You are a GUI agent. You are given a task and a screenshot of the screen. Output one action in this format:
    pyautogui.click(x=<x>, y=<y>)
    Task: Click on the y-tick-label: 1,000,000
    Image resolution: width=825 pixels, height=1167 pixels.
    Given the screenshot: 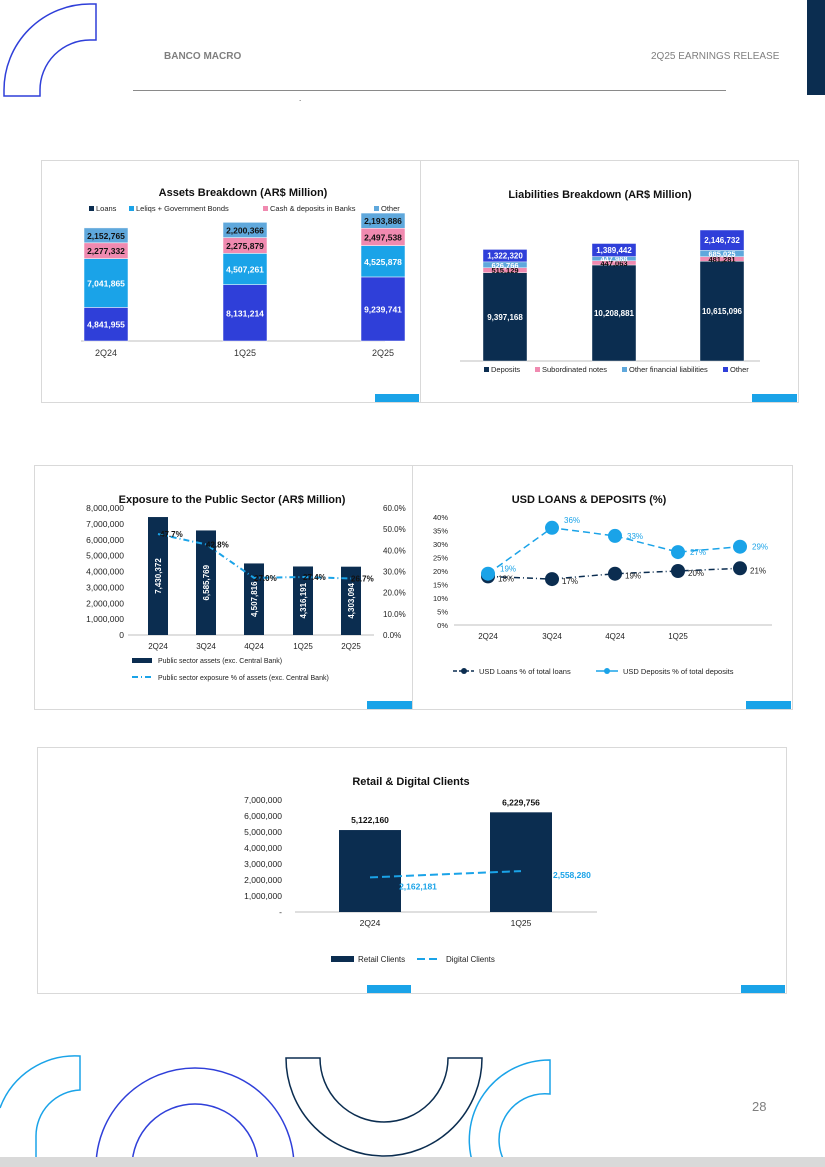 What is the action you would take?
    pyautogui.click(x=105, y=619)
    